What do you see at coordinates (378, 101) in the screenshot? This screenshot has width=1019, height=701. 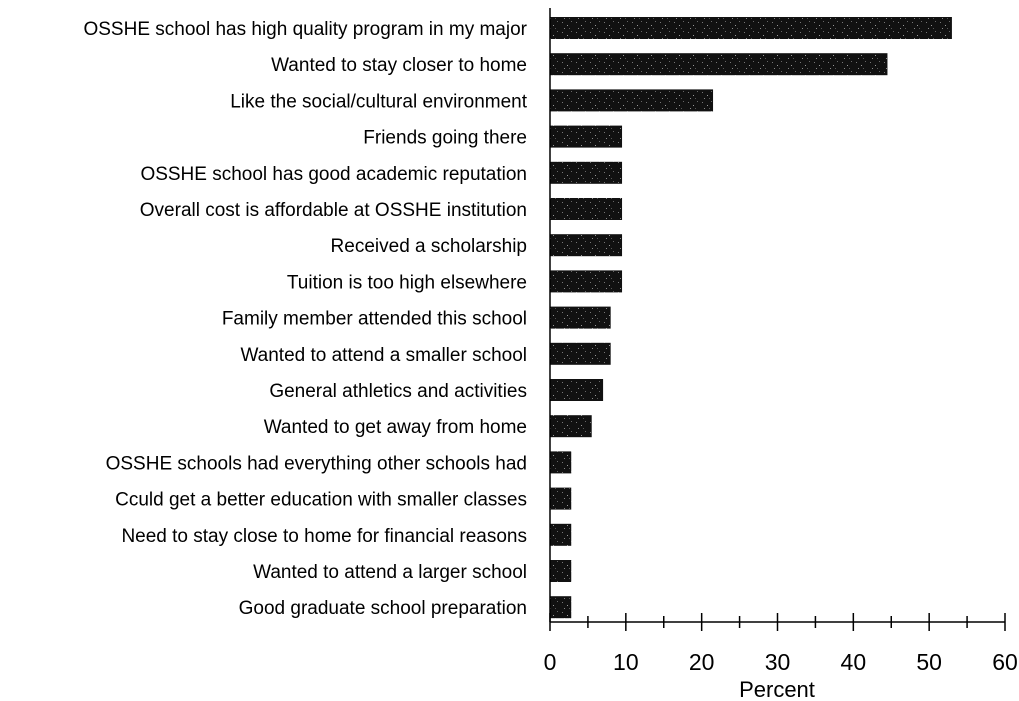 I see `category-label: Like the social/cultural environment` at bounding box center [378, 101].